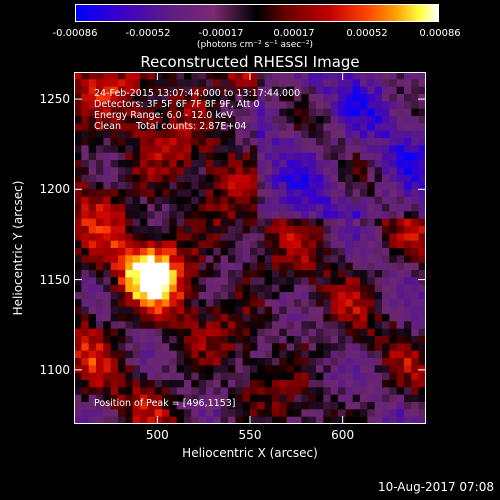 Image resolution: width=500 pixels, height=500 pixels. Describe the element at coordinates (250, 435) in the screenshot. I see `x-tick-label: 550` at that location.